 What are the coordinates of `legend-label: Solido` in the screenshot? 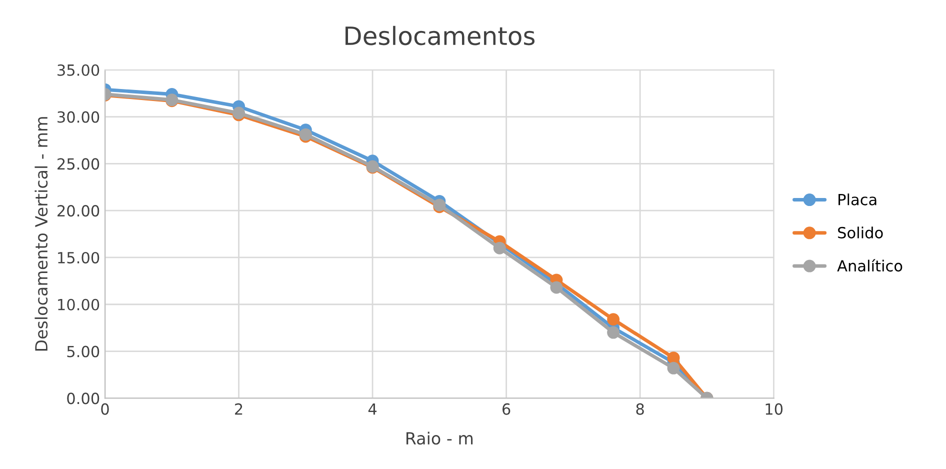 It's located at (860, 232).